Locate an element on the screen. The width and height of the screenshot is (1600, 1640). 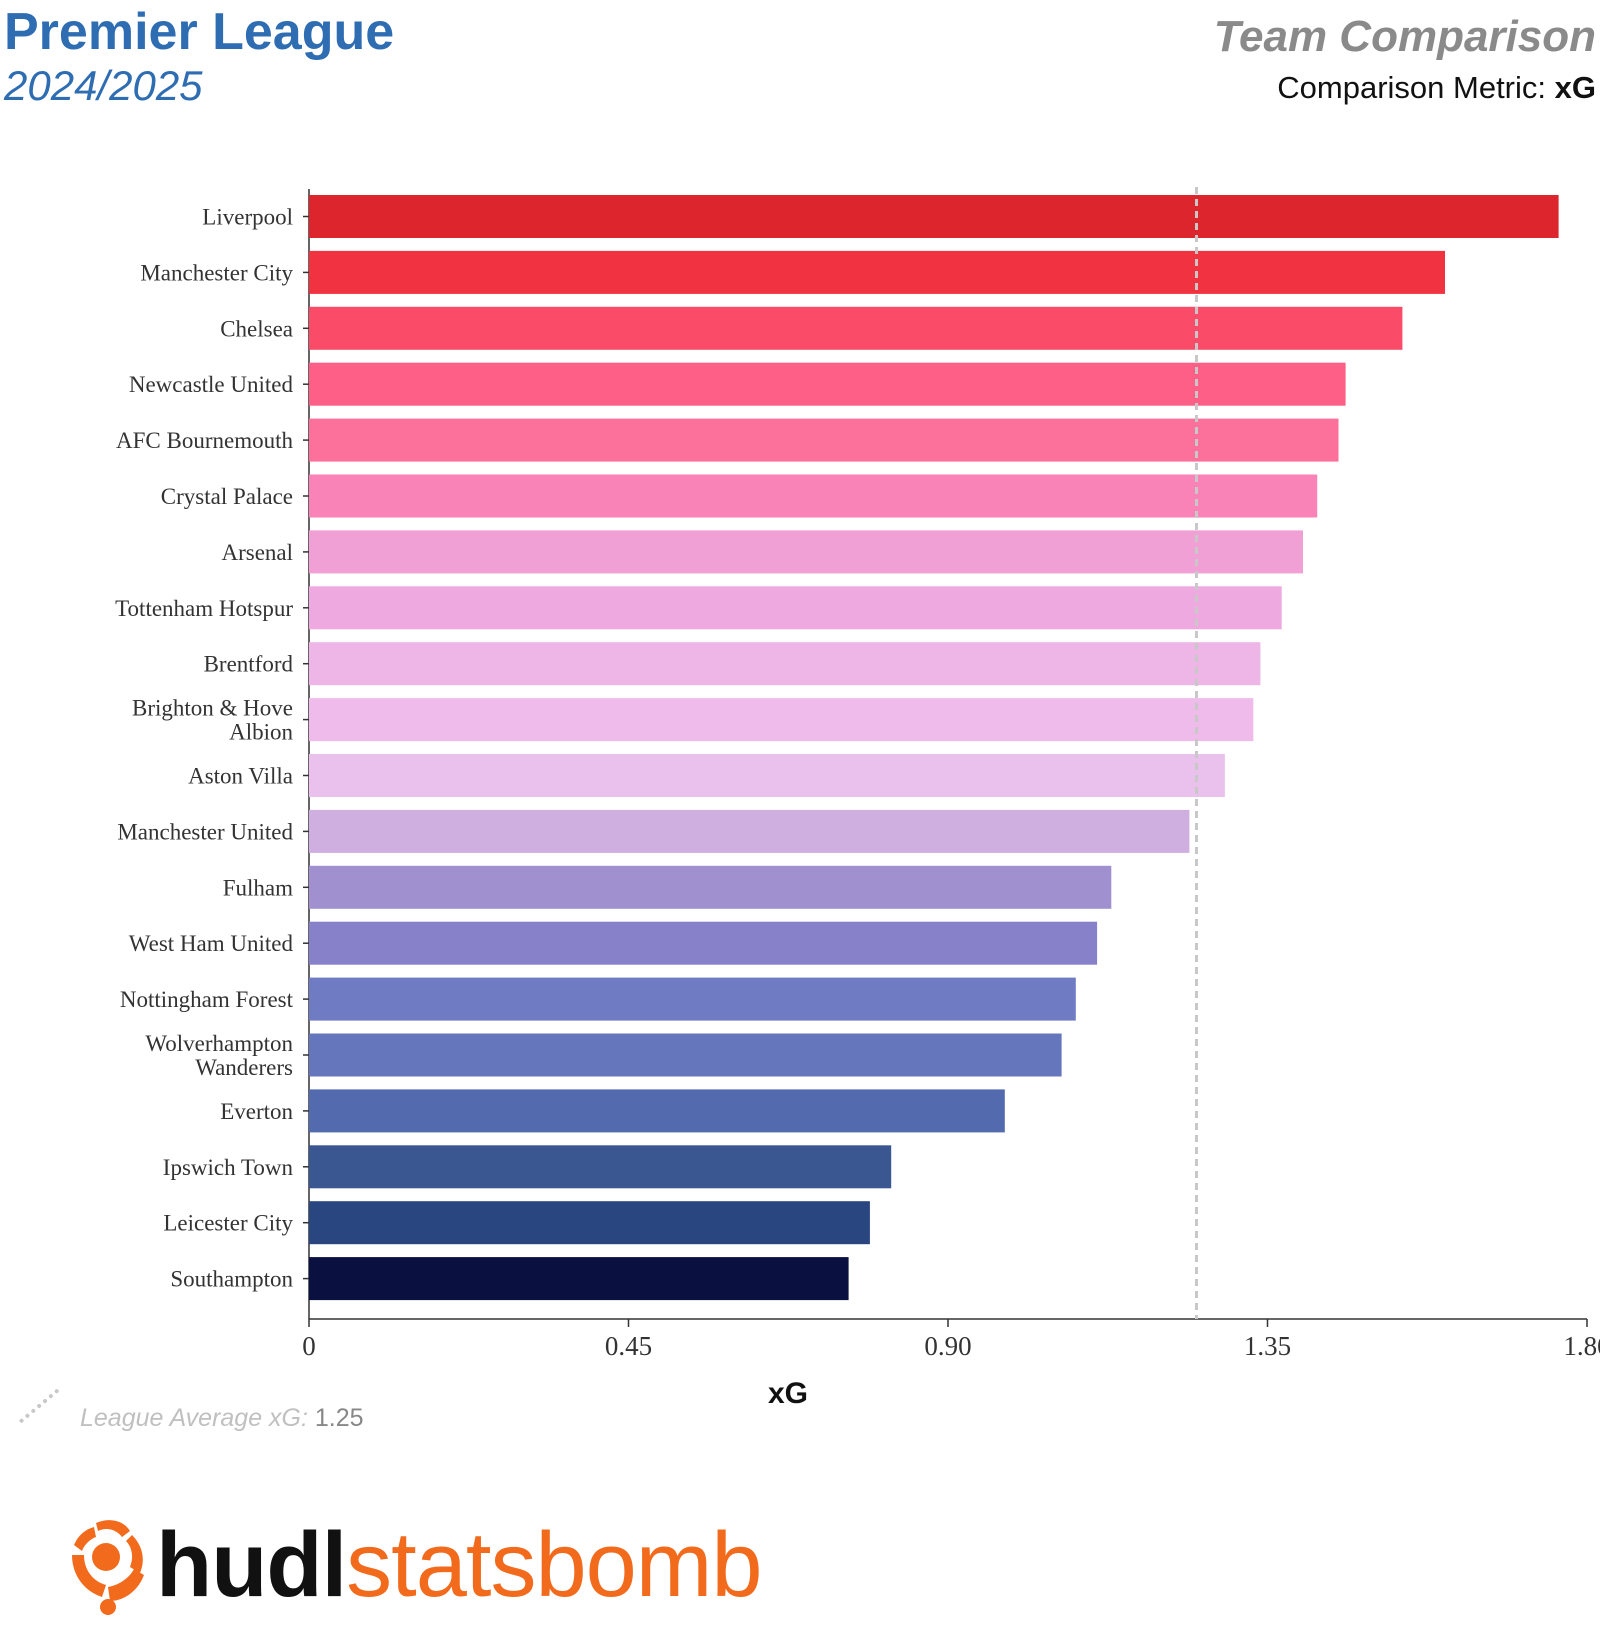
hudl-statsbomb-logo: hudlstatsbomb is located at coordinates (414, 1565).